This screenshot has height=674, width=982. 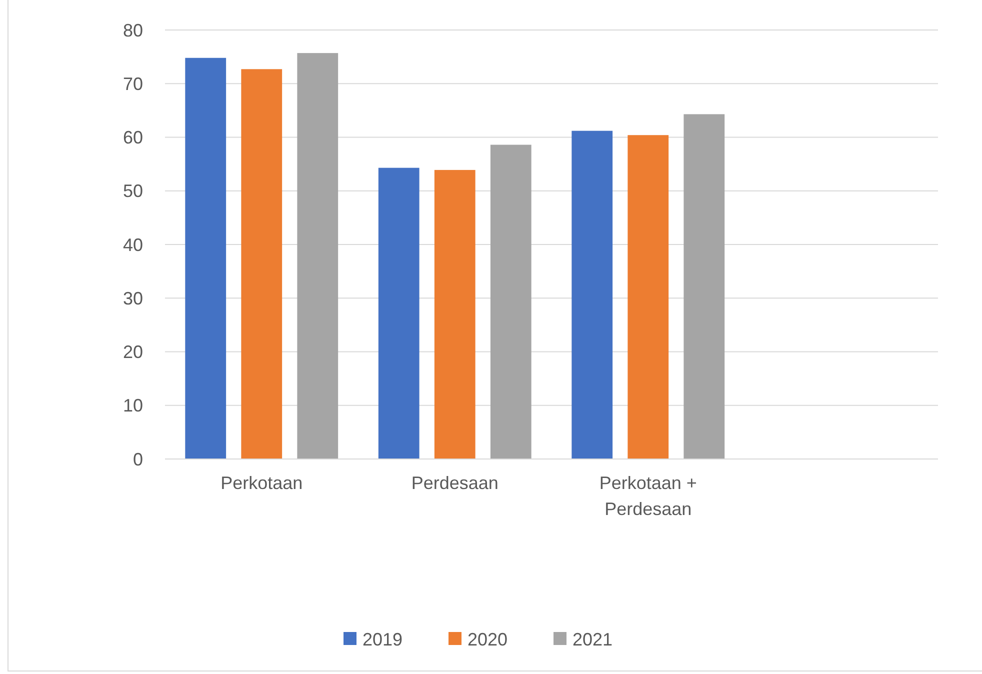 I want to click on y-tick-label: 50, so click(x=132, y=191).